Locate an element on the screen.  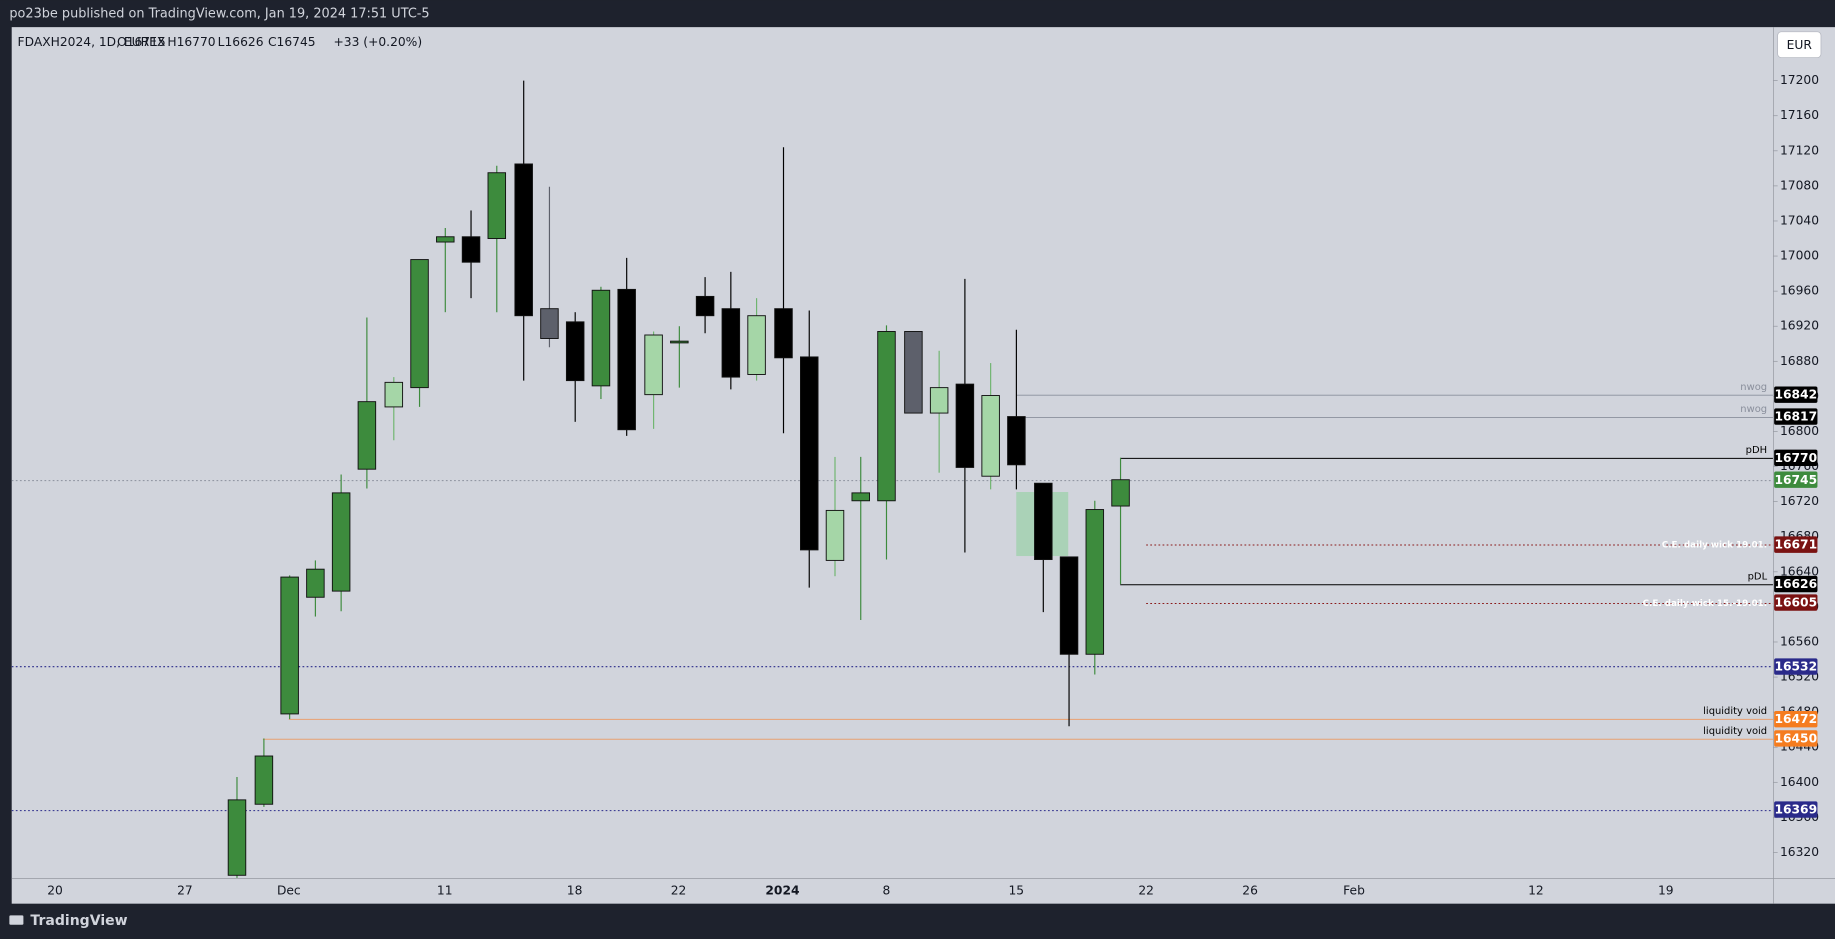
x-tick-label: 20 is located at coordinates (55, 890).